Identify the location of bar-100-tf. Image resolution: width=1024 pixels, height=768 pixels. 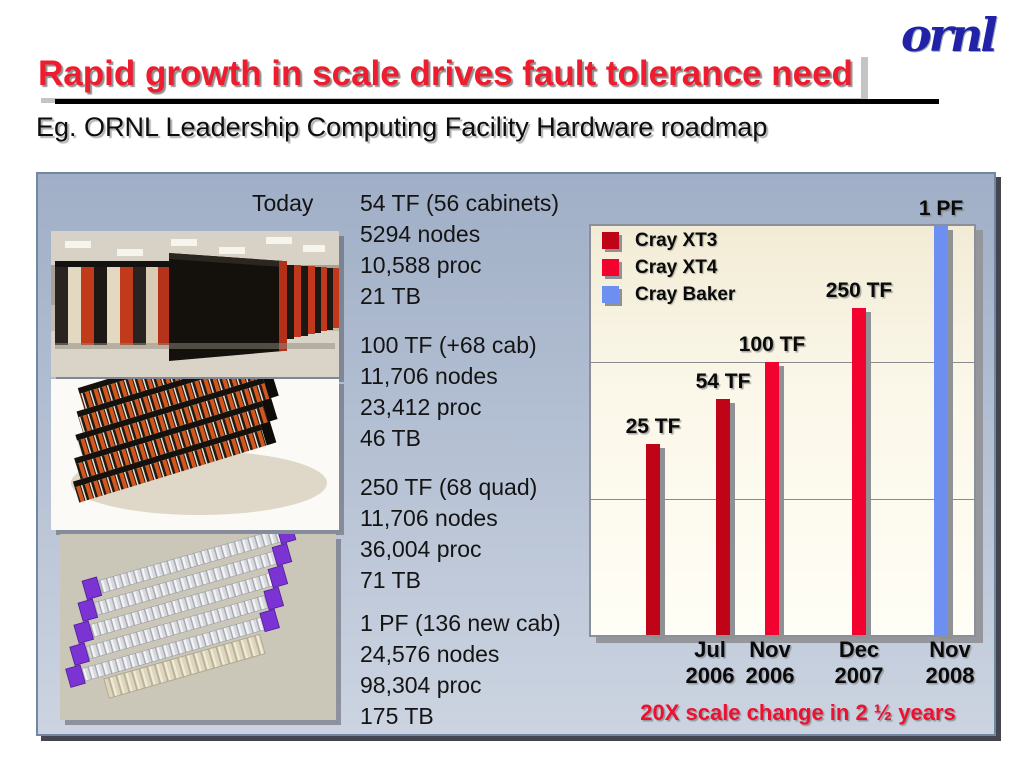
(772, 498).